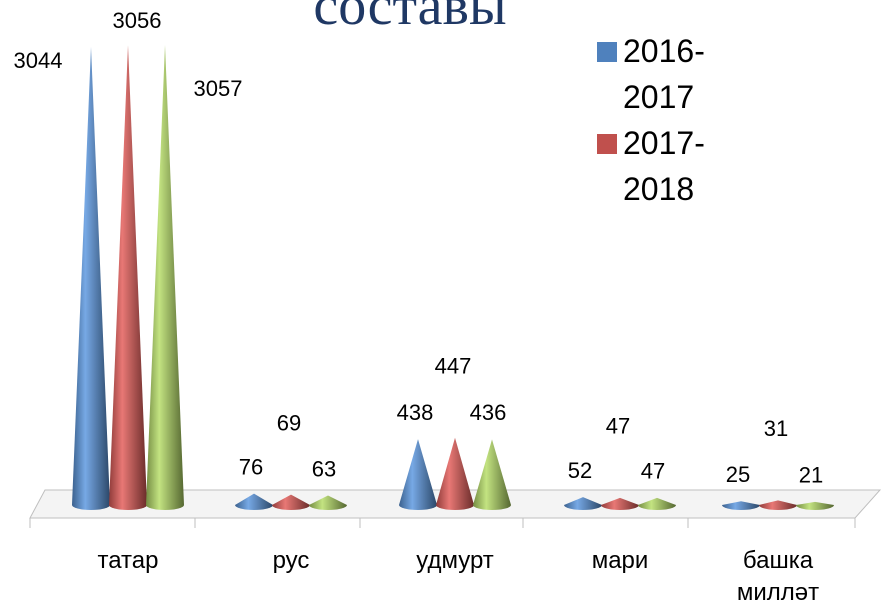 This screenshot has height=608, width=881. What do you see at coordinates (455, 560) in the screenshot?
I see `x-tick-label: удмурт` at bounding box center [455, 560].